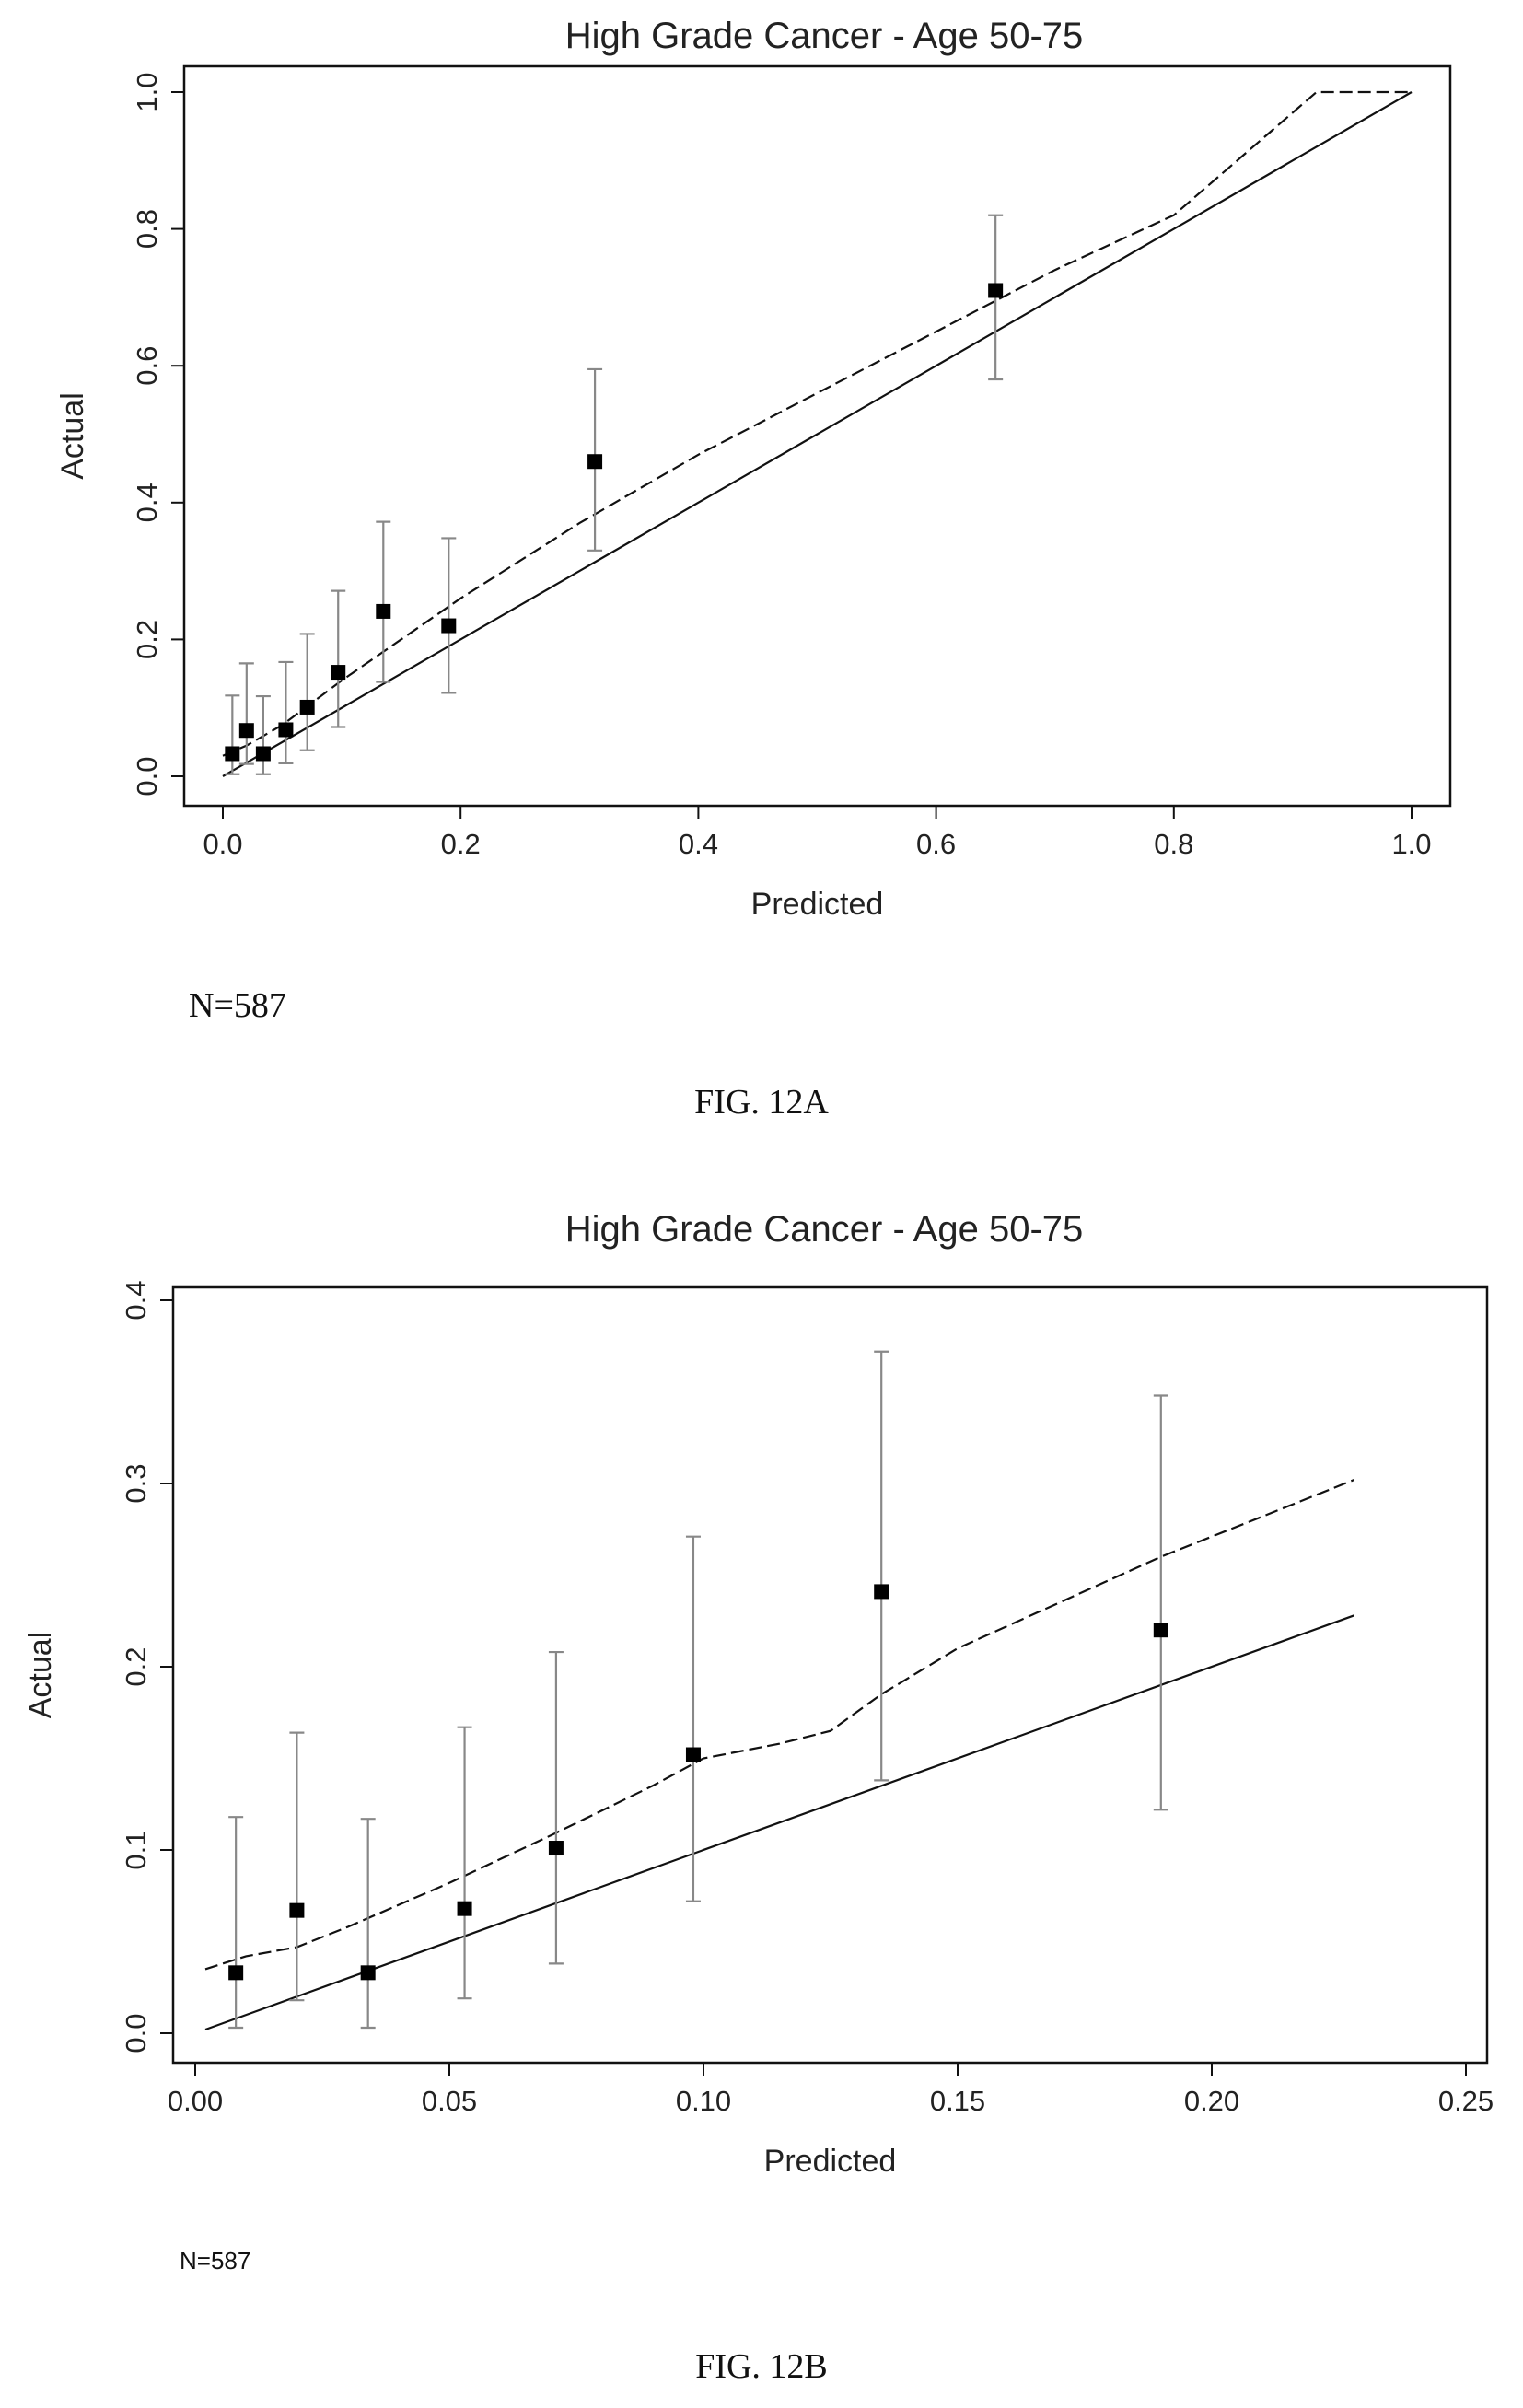 The height and width of the screenshot is (2408, 1523). I want to click on sample-size-note-a: N=587, so click(237, 1005).